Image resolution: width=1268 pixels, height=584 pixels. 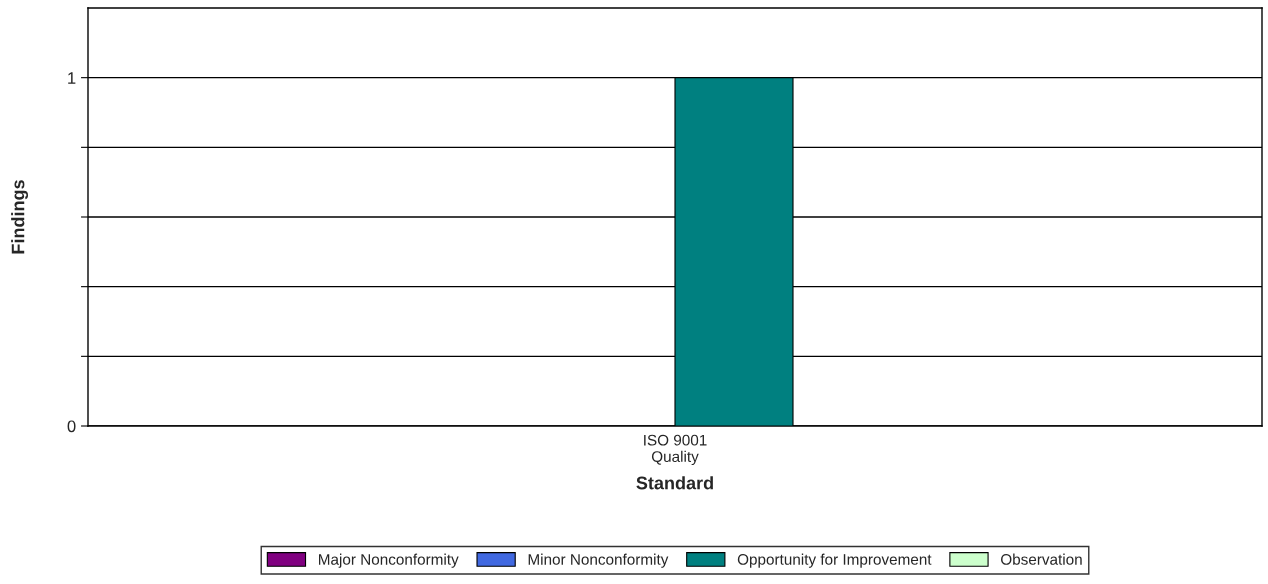 What do you see at coordinates (389, 560) in the screenshot?
I see `legend-label: Major Nonconformity` at bounding box center [389, 560].